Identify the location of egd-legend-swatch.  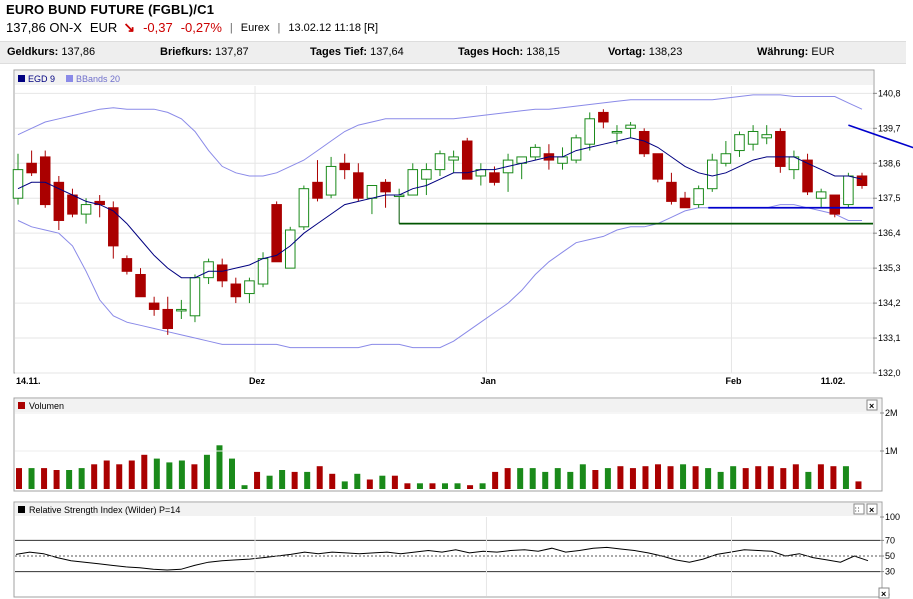
(21, 78).